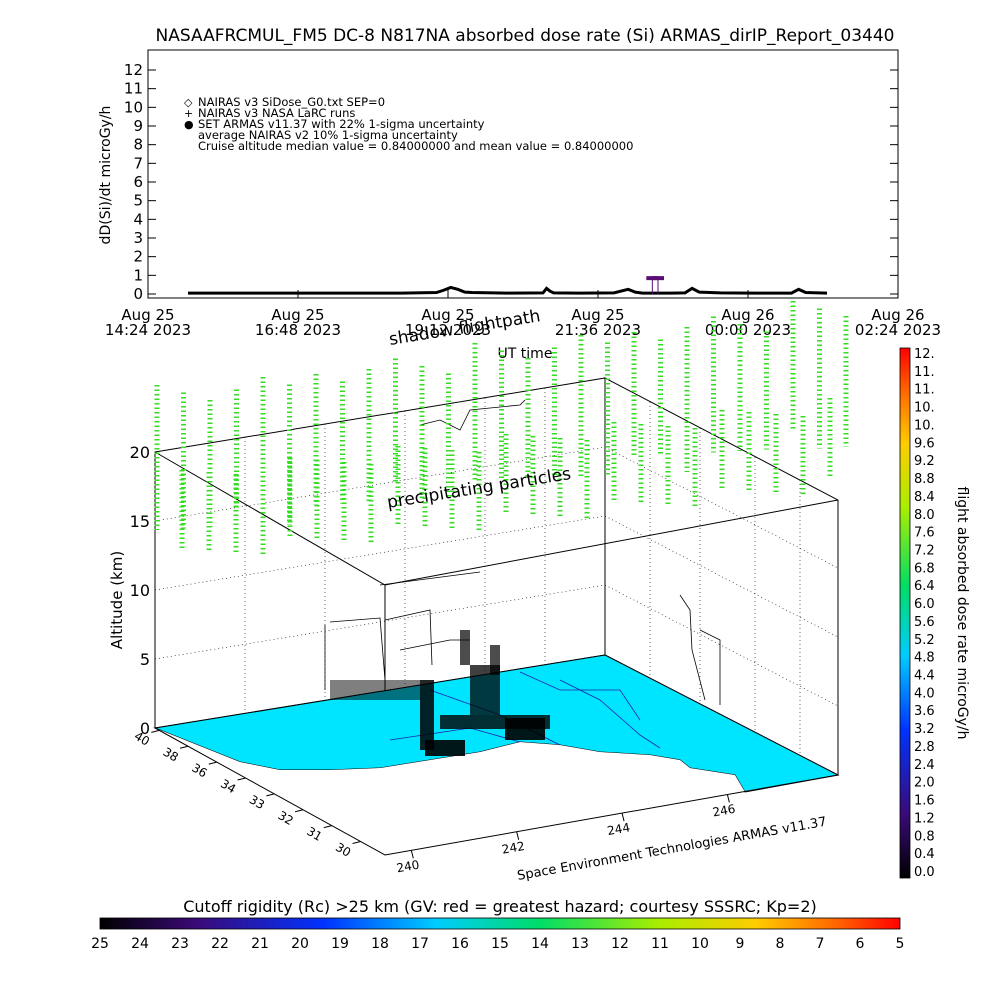 The width and height of the screenshot is (1000, 1000). I want to click on dose-colorbar-label: 5.6, so click(924, 622).